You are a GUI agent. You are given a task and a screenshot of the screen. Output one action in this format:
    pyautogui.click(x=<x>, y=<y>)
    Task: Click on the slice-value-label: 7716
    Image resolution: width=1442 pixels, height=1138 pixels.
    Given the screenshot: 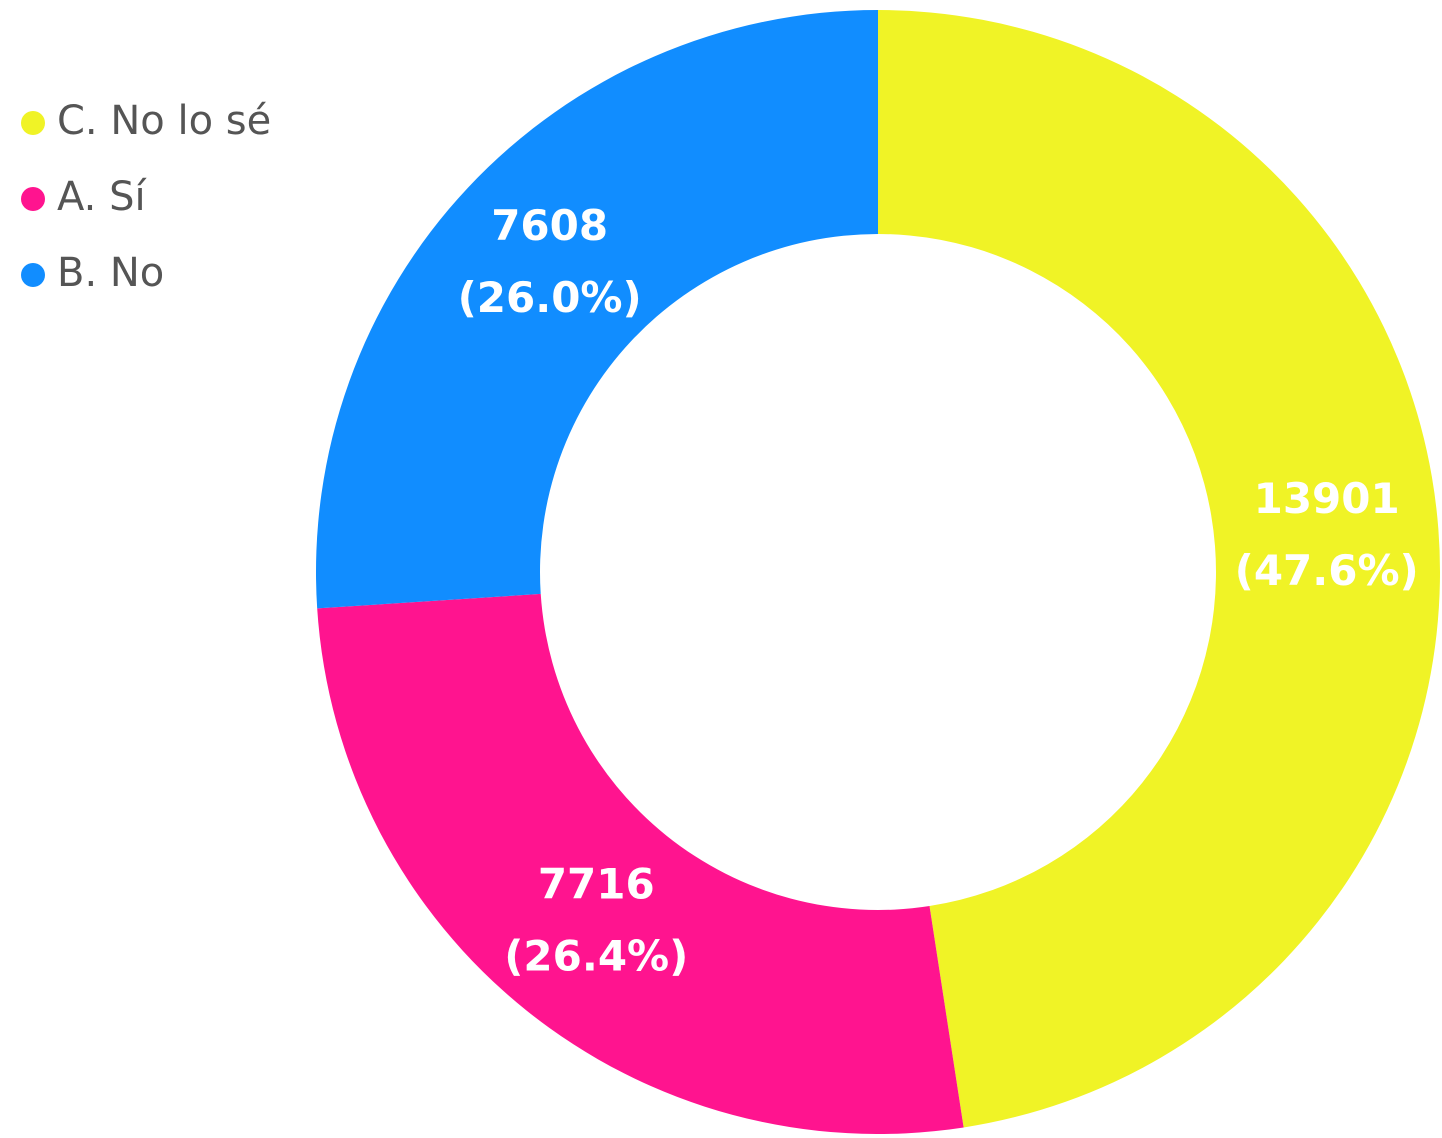 What is the action you would take?
    pyautogui.click(x=596, y=883)
    